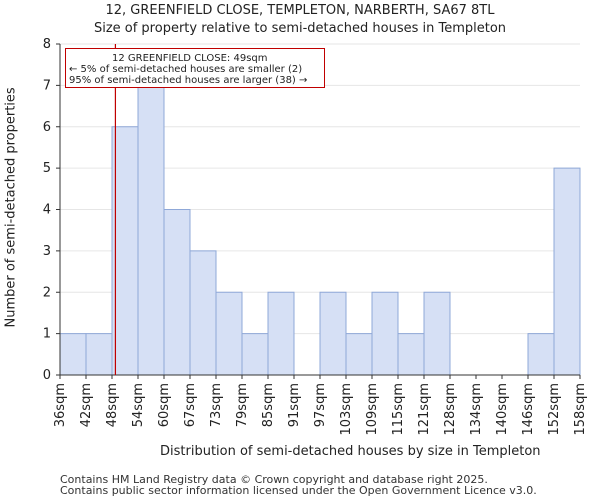  Describe the element at coordinates (372, 409) in the screenshot. I see `x-tick-label: 109sqm` at that location.